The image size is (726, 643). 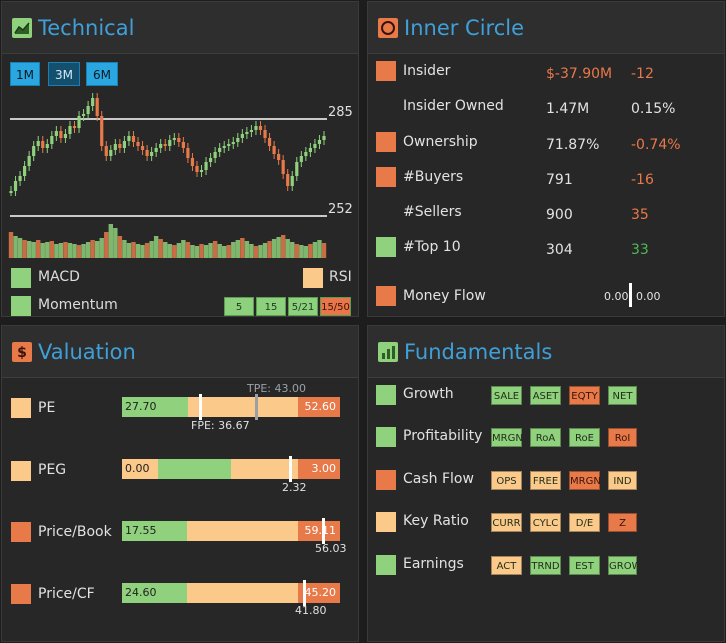 What do you see at coordinates (559, 180) in the screenshot?
I see `inner-circle-value: 791` at bounding box center [559, 180].